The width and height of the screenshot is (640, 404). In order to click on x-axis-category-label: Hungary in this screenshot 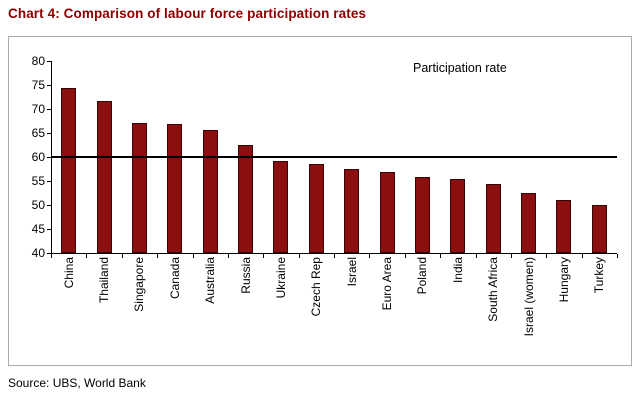, I will do `click(563, 308)`.